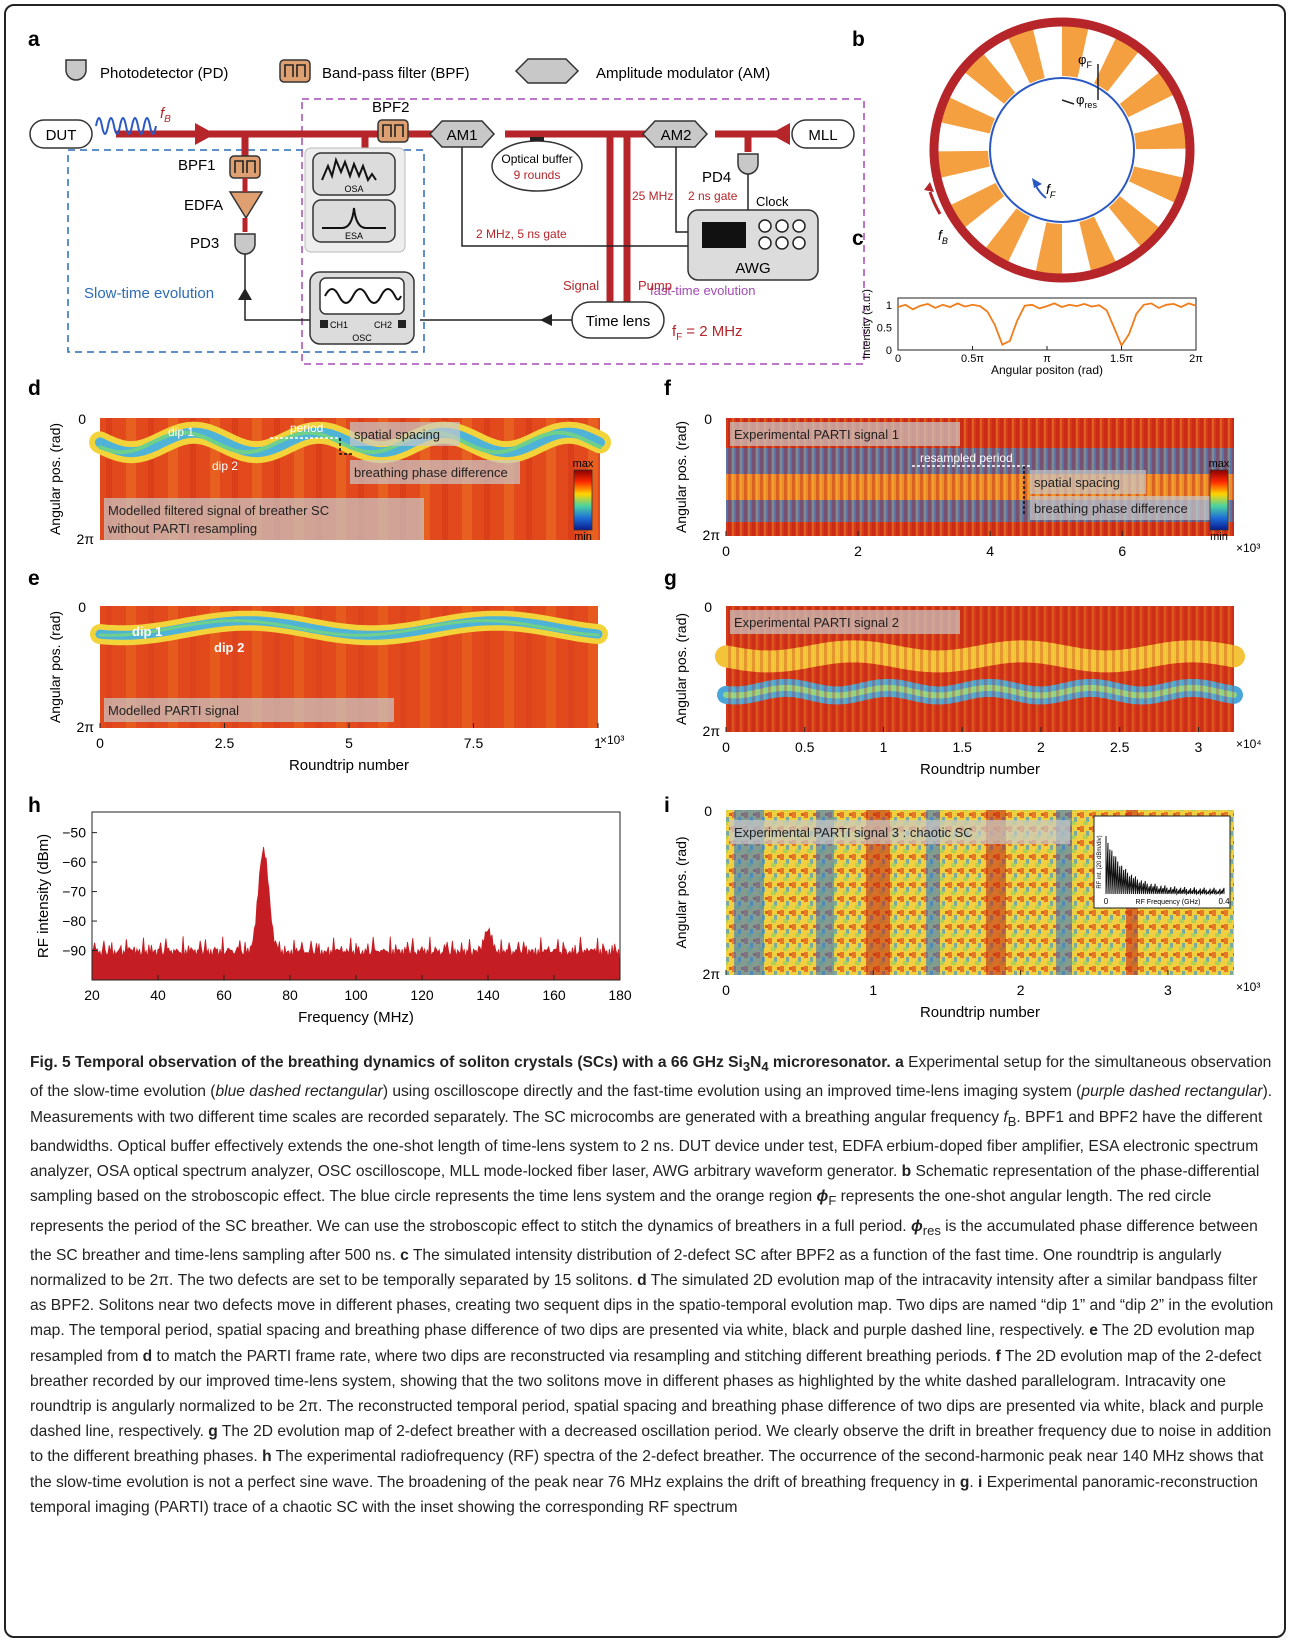  I want to click on spacing-line, so click(345, 446).